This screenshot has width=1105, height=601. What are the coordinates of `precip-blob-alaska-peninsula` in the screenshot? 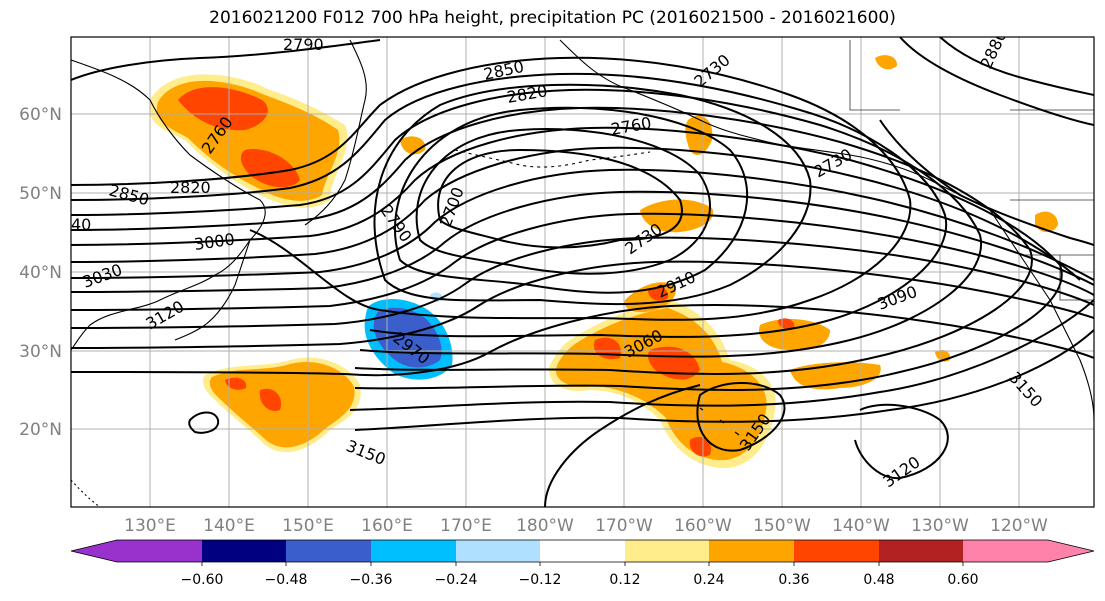 It's located at (677, 216).